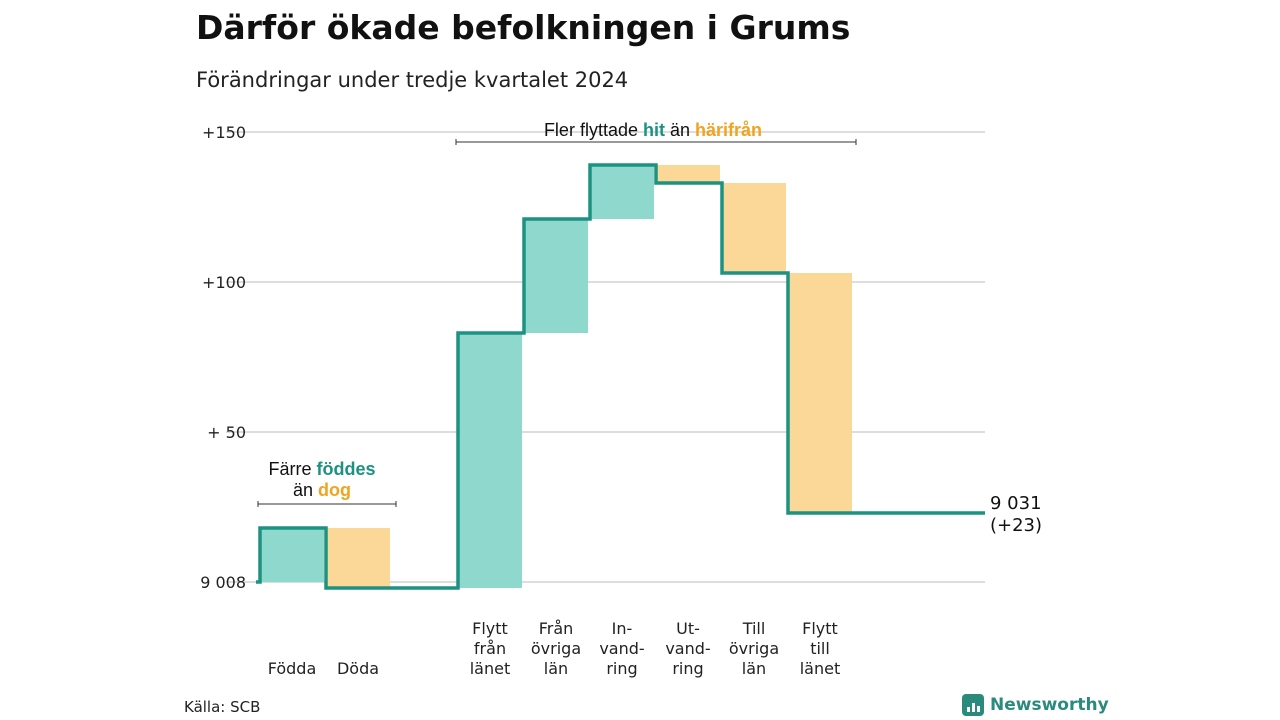 This screenshot has height=720, width=1280. I want to click on chart-title: Därför ökade befolkningen i Grums, so click(523, 27).